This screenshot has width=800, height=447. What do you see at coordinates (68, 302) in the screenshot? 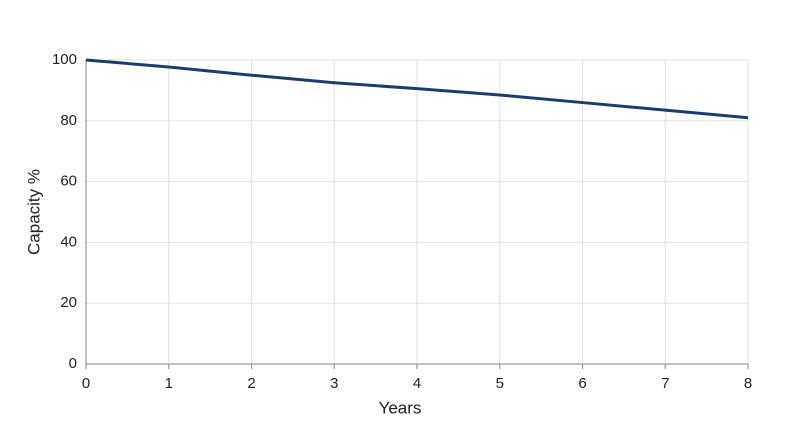
I see `y-tick-label: 20` at bounding box center [68, 302].